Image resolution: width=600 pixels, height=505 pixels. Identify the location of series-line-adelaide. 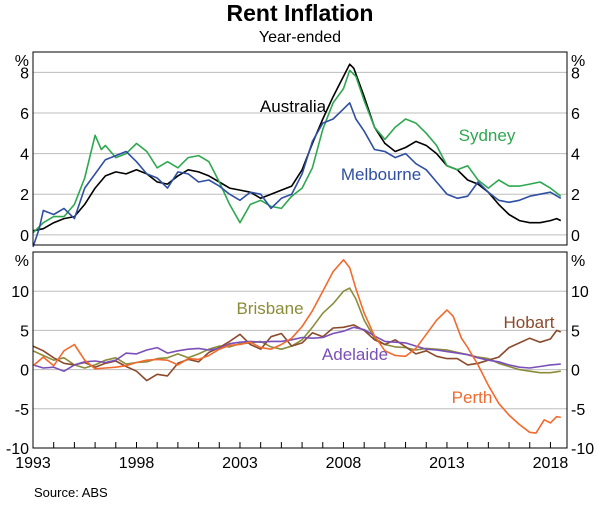
(296, 349).